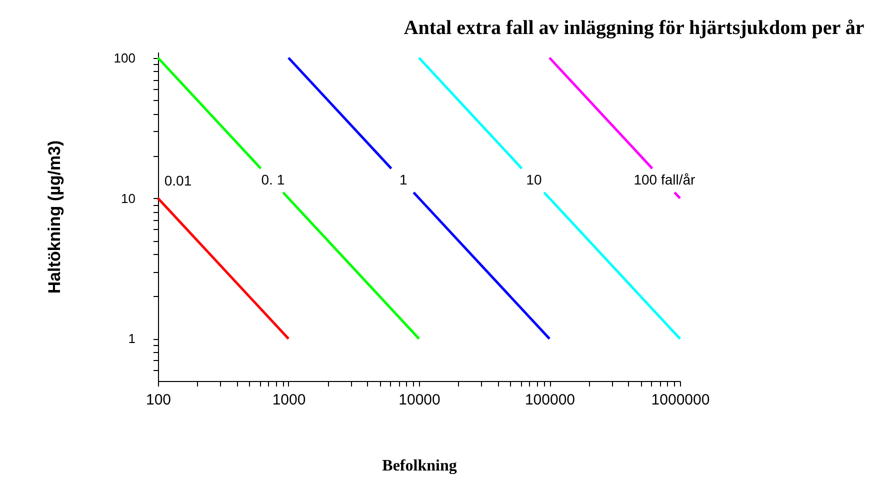  What do you see at coordinates (419, 466) in the screenshot?
I see `x-axis-title: Befolkning` at bounding box center [419, 466].